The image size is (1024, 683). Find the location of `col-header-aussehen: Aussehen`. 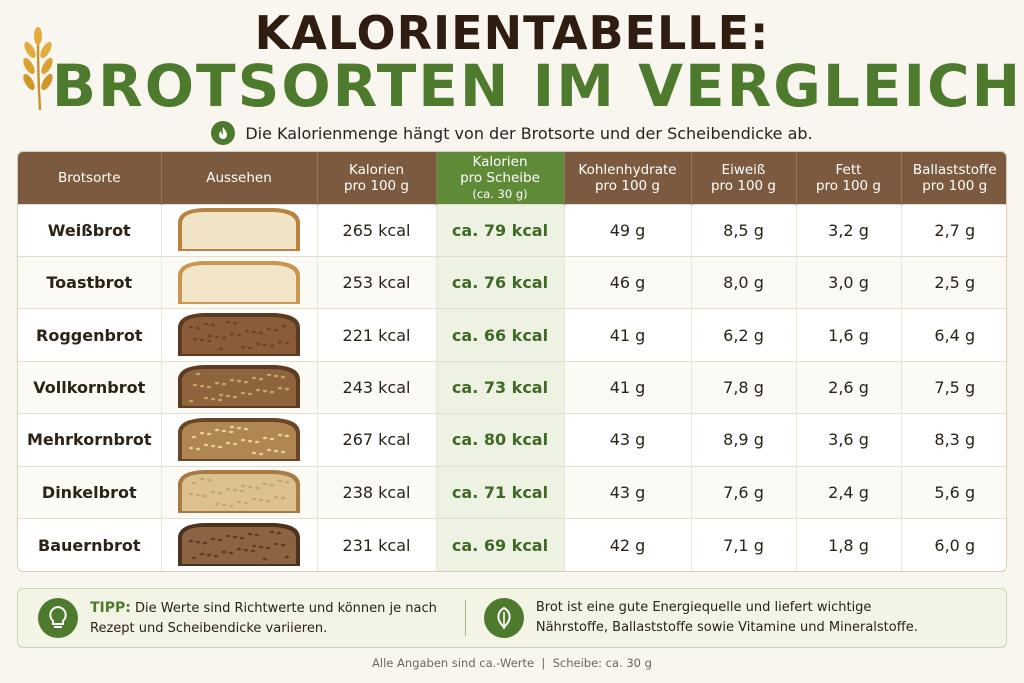

col-header-aussehen: Aussehen is located at coordinates (239, 178).